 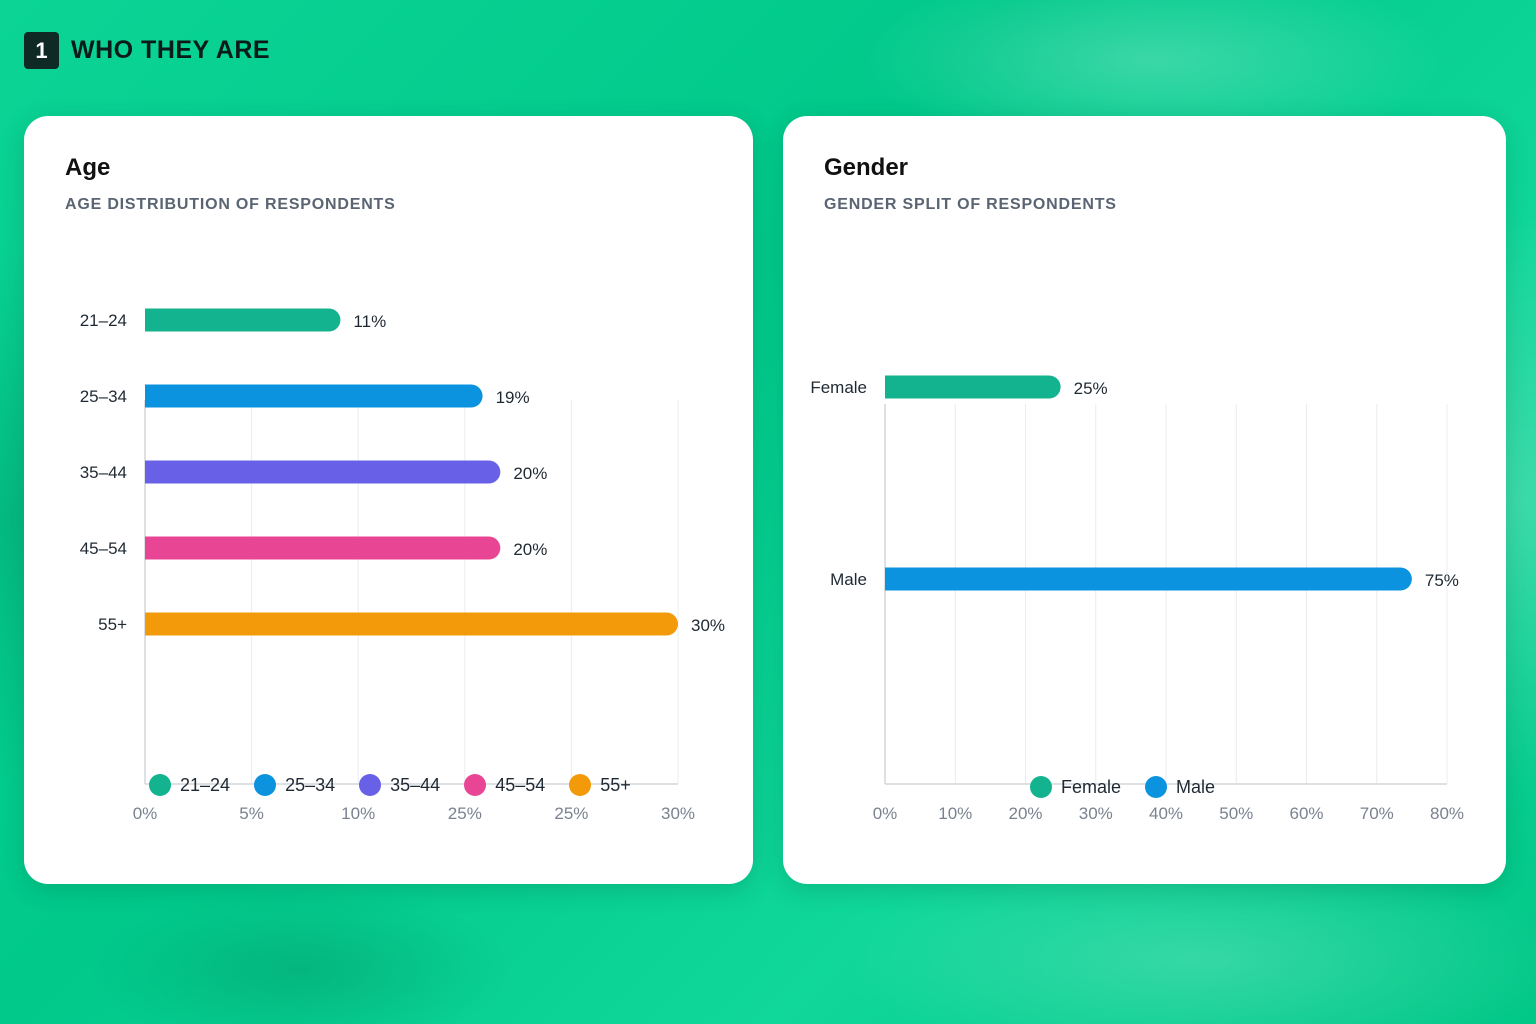 I want to click on legend-label: Male, so click(x=1196, y=786).